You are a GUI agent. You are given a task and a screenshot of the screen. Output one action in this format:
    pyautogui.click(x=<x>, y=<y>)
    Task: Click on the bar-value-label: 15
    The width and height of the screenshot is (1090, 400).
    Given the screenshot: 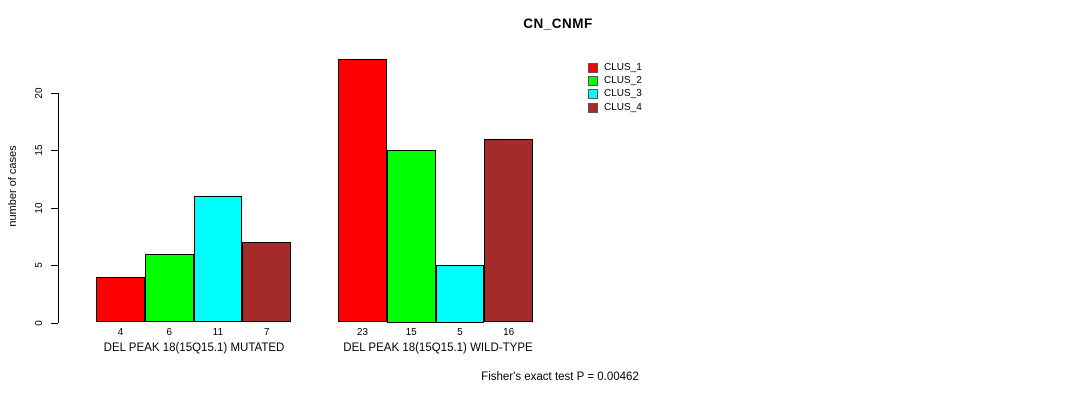 What is the action you would take?
    pyautogui.click(x=411, y=332)
    